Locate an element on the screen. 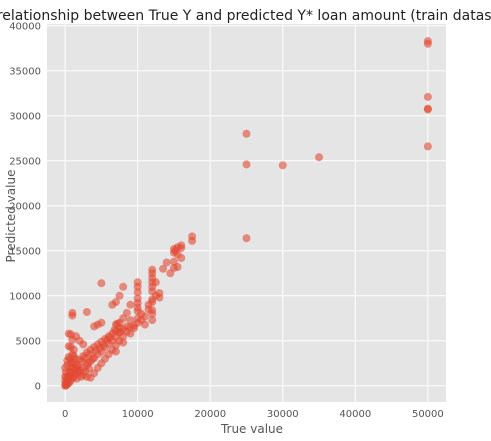 Image resolution: width=491 pixels, height=441 pixels. y-tick-label: 35000 is located at coordinates (25, 71).